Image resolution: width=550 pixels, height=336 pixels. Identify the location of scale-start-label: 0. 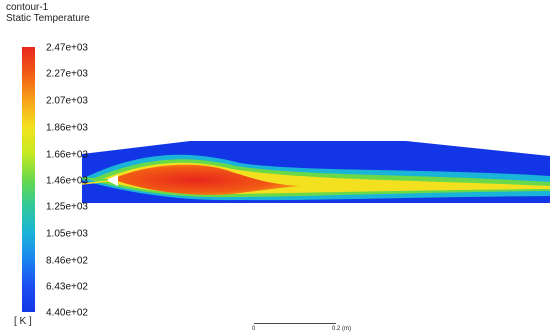
(254, 329).